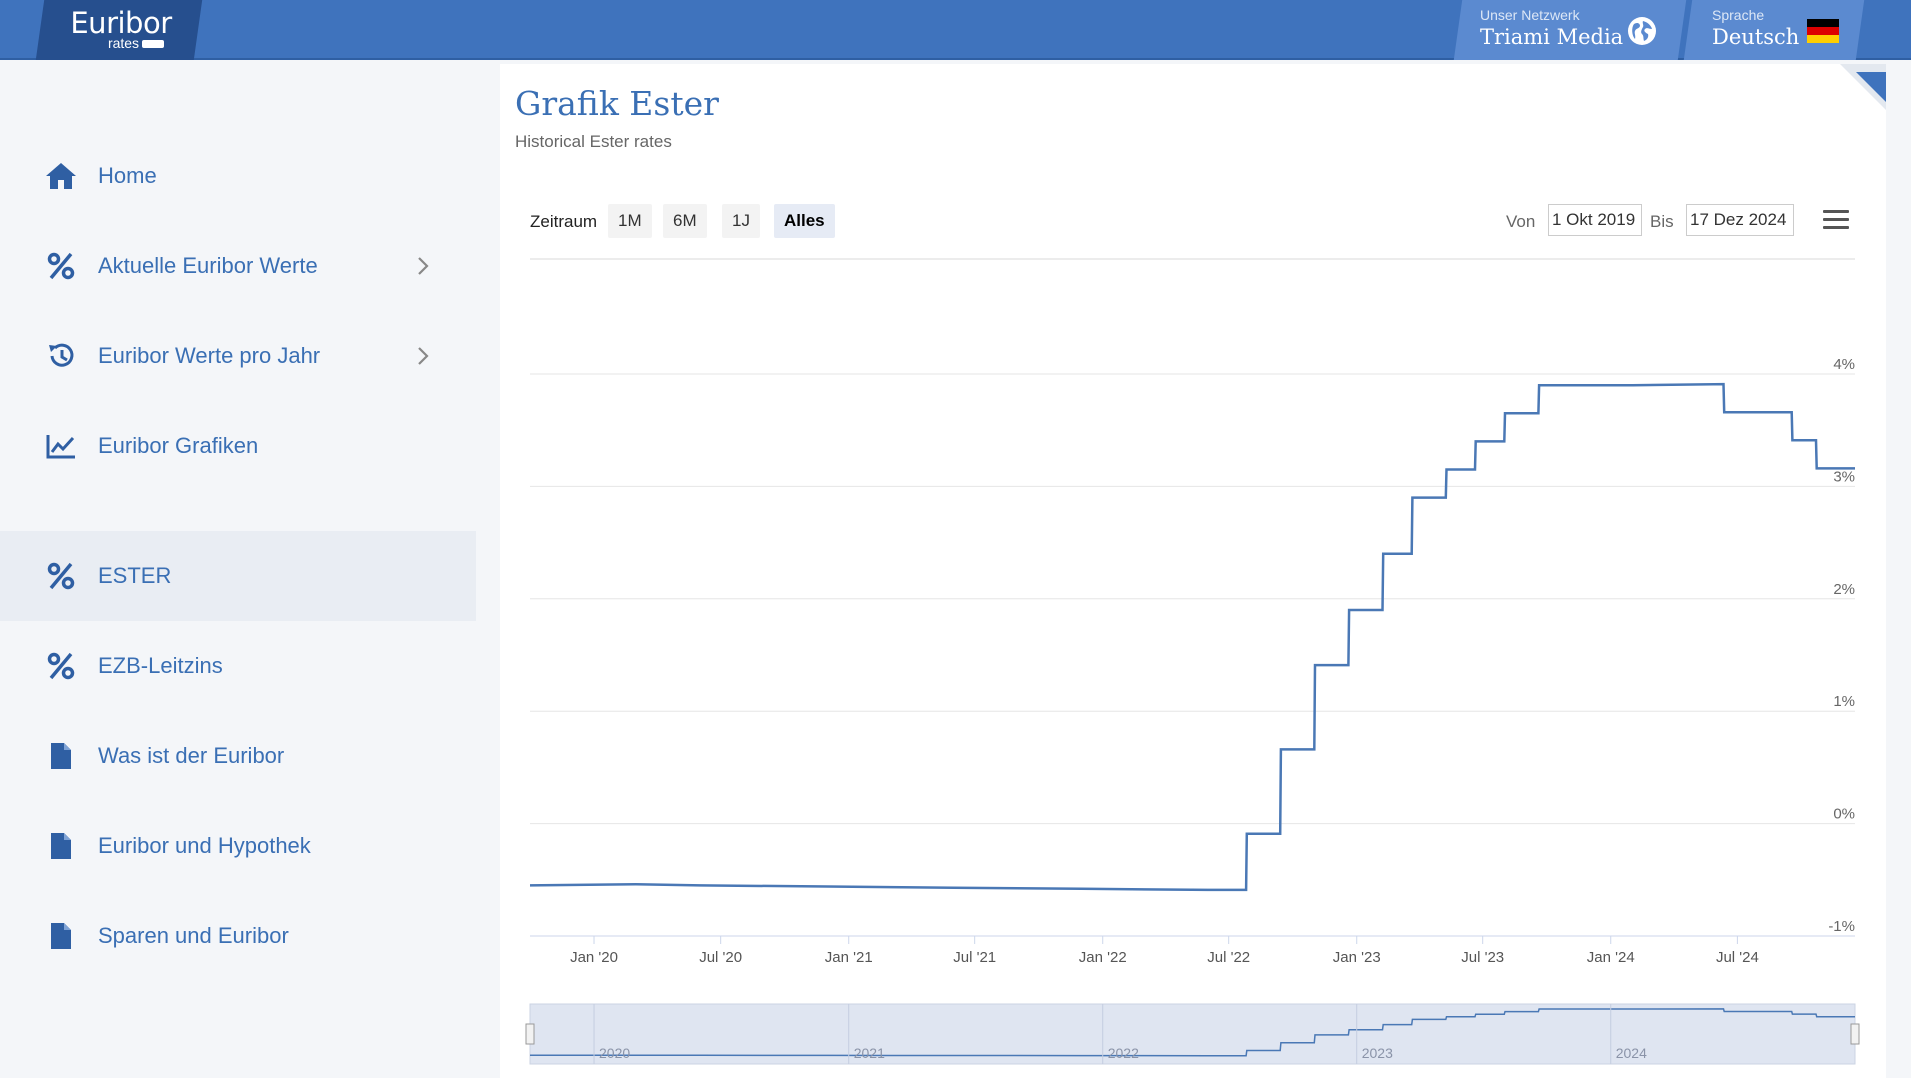 The image size is (1911, 1078). I want to click on x-tick-label: Jan '21, so click(849, 957).